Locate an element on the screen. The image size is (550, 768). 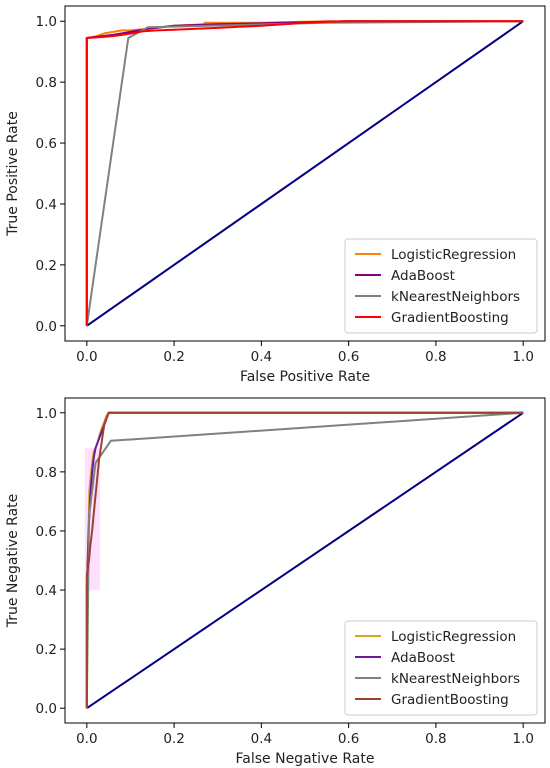
y-axis-label: True Negative Rate is located at coordinates (13, 561).